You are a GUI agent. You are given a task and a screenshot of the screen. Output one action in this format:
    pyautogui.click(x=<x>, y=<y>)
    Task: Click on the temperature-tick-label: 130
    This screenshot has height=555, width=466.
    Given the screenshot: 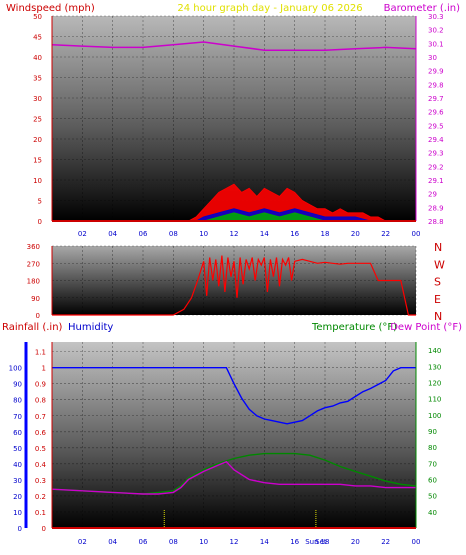 What is the action you would take?
    pyautogui.click(x=434, y=367)
    